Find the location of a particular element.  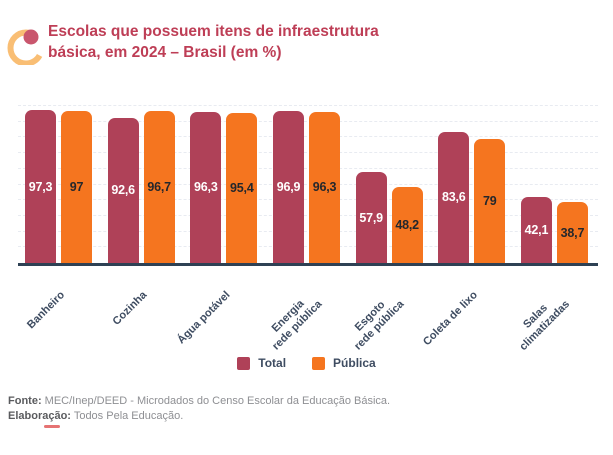

bar-group: 96,3 95,4 Água potável is located at coordinates (216, 226).